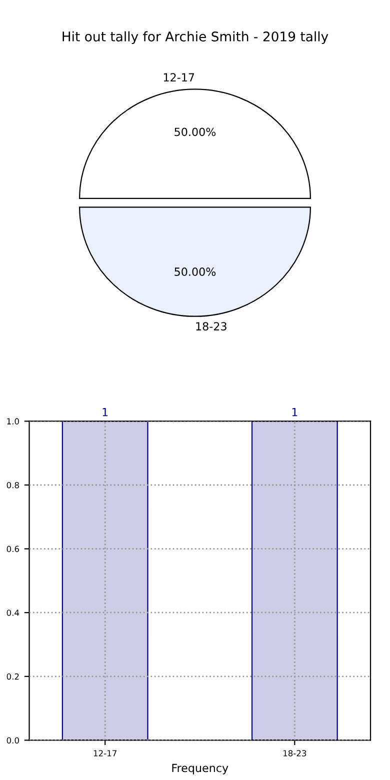 This screenshot has height=780, width=390. What do you see at coordinates (200, 769) in the screenshot?
I see `x-axis-title: Frequency` at bounding box center [200, 769].